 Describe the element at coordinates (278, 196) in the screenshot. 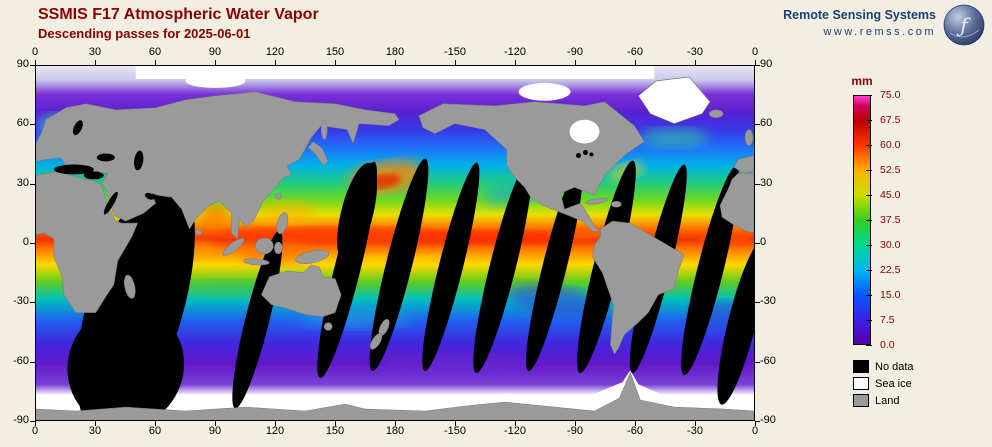

I see `island-taiwan` at that location.